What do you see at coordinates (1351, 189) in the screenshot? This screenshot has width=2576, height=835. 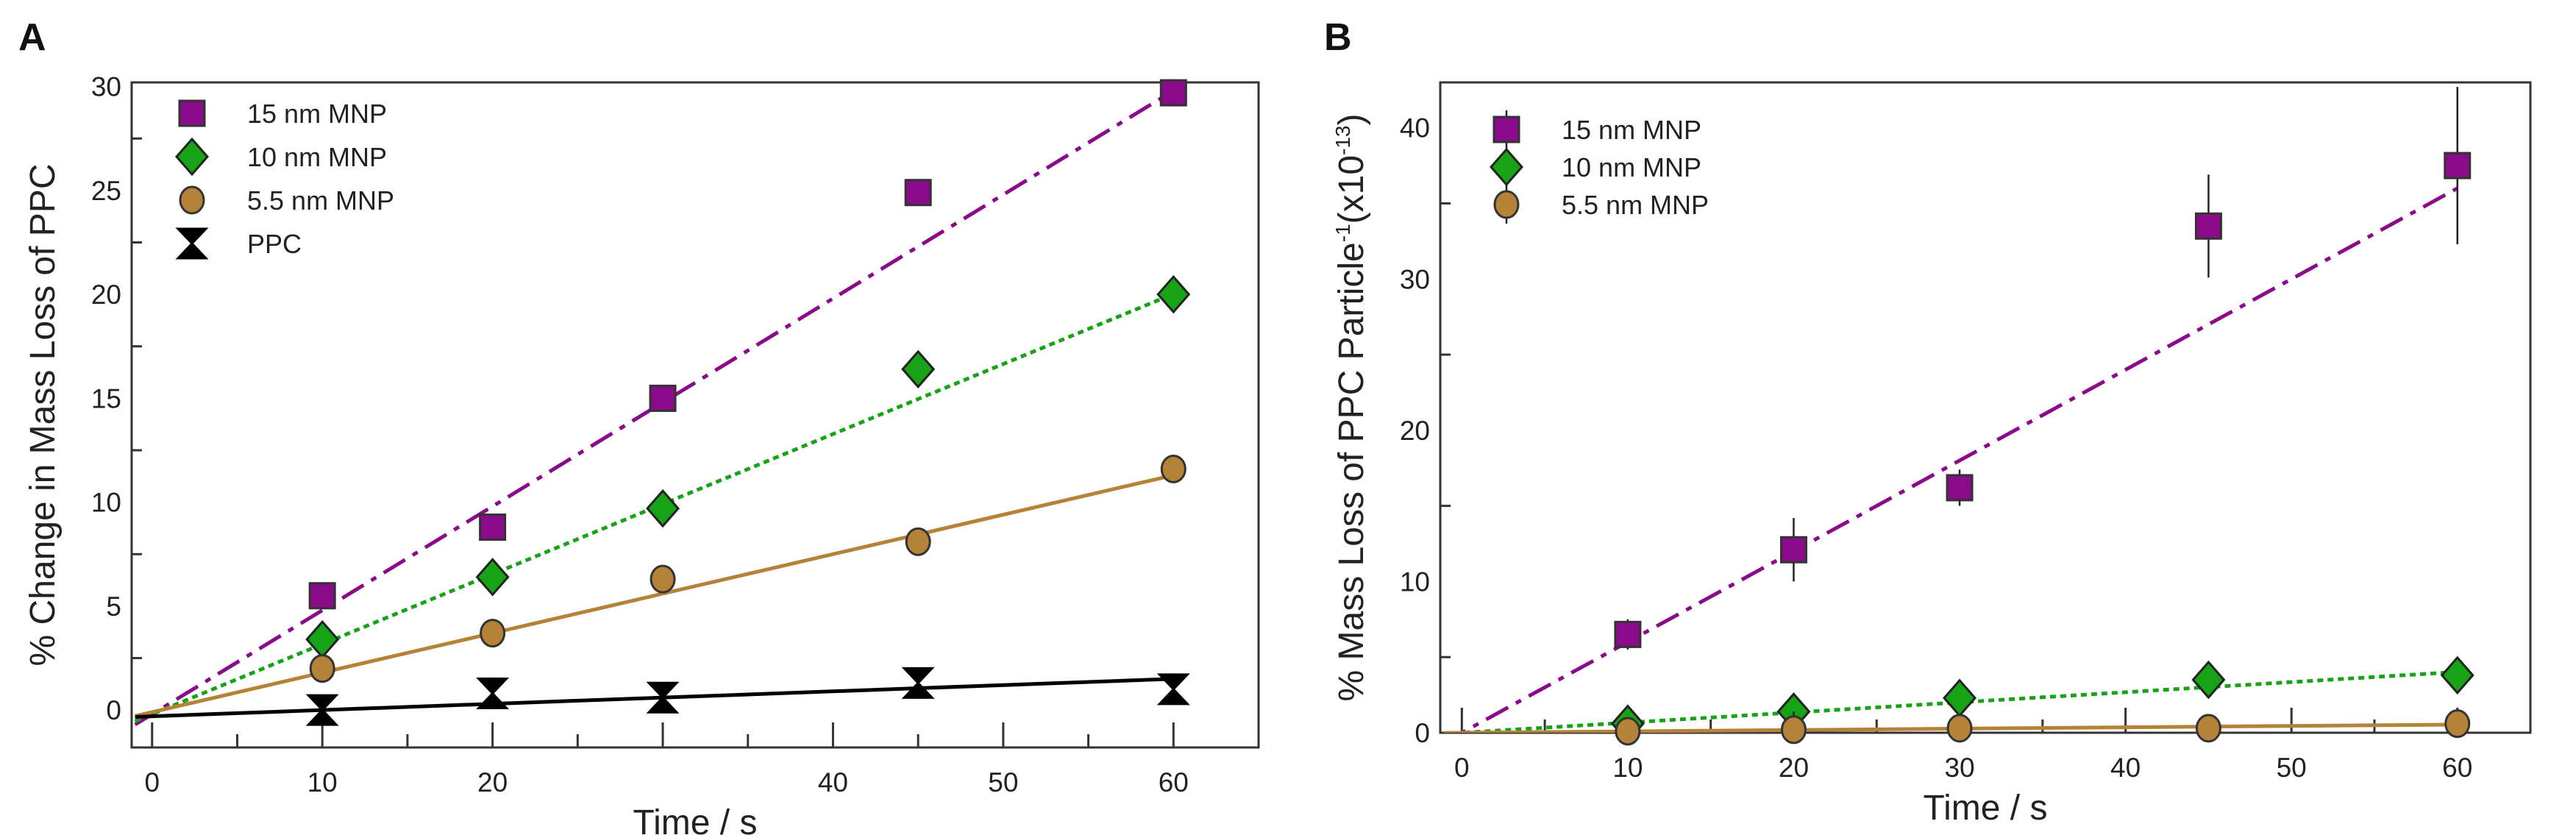 I see `y-axis-title-mid: (x10` at bounding box center [1351, 189].